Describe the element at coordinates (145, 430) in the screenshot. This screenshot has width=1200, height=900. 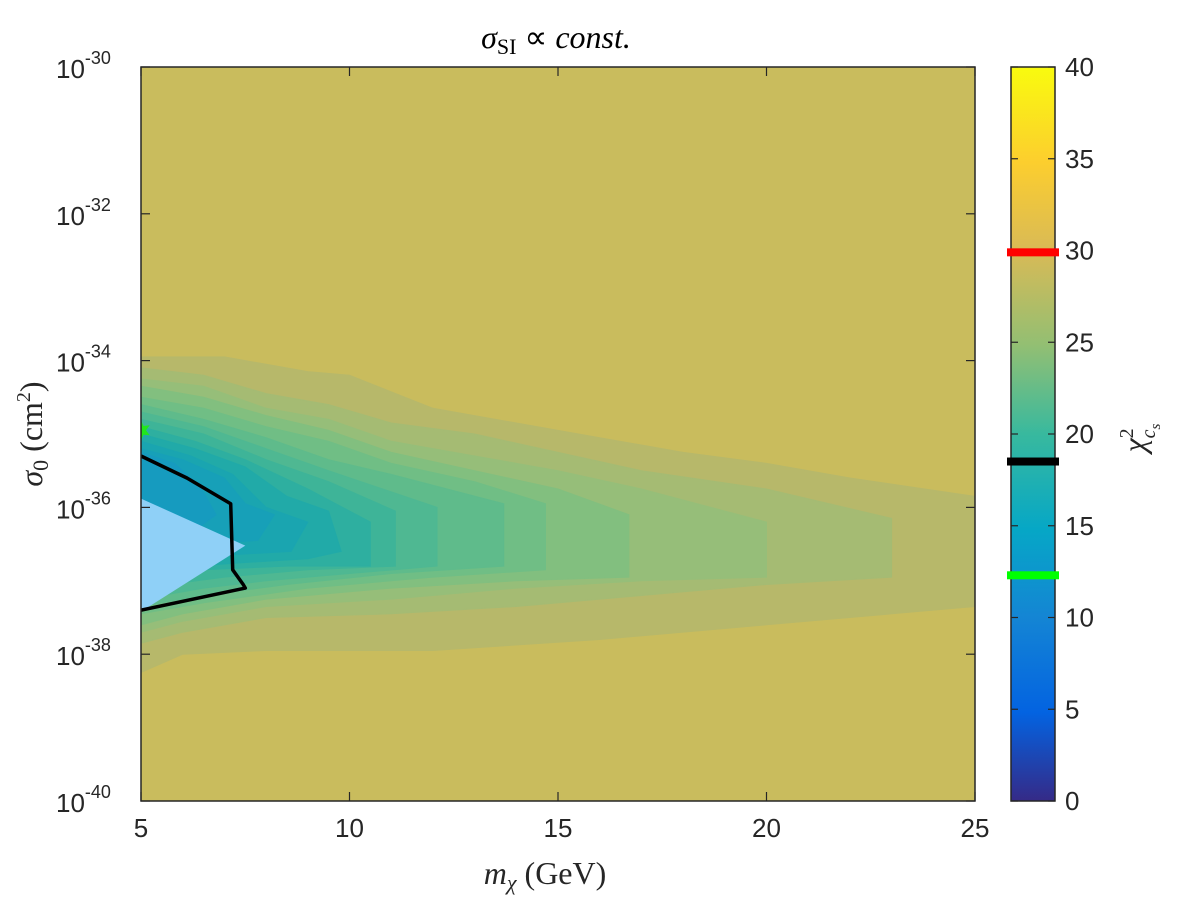
I see `best-fit-marker` at that location.